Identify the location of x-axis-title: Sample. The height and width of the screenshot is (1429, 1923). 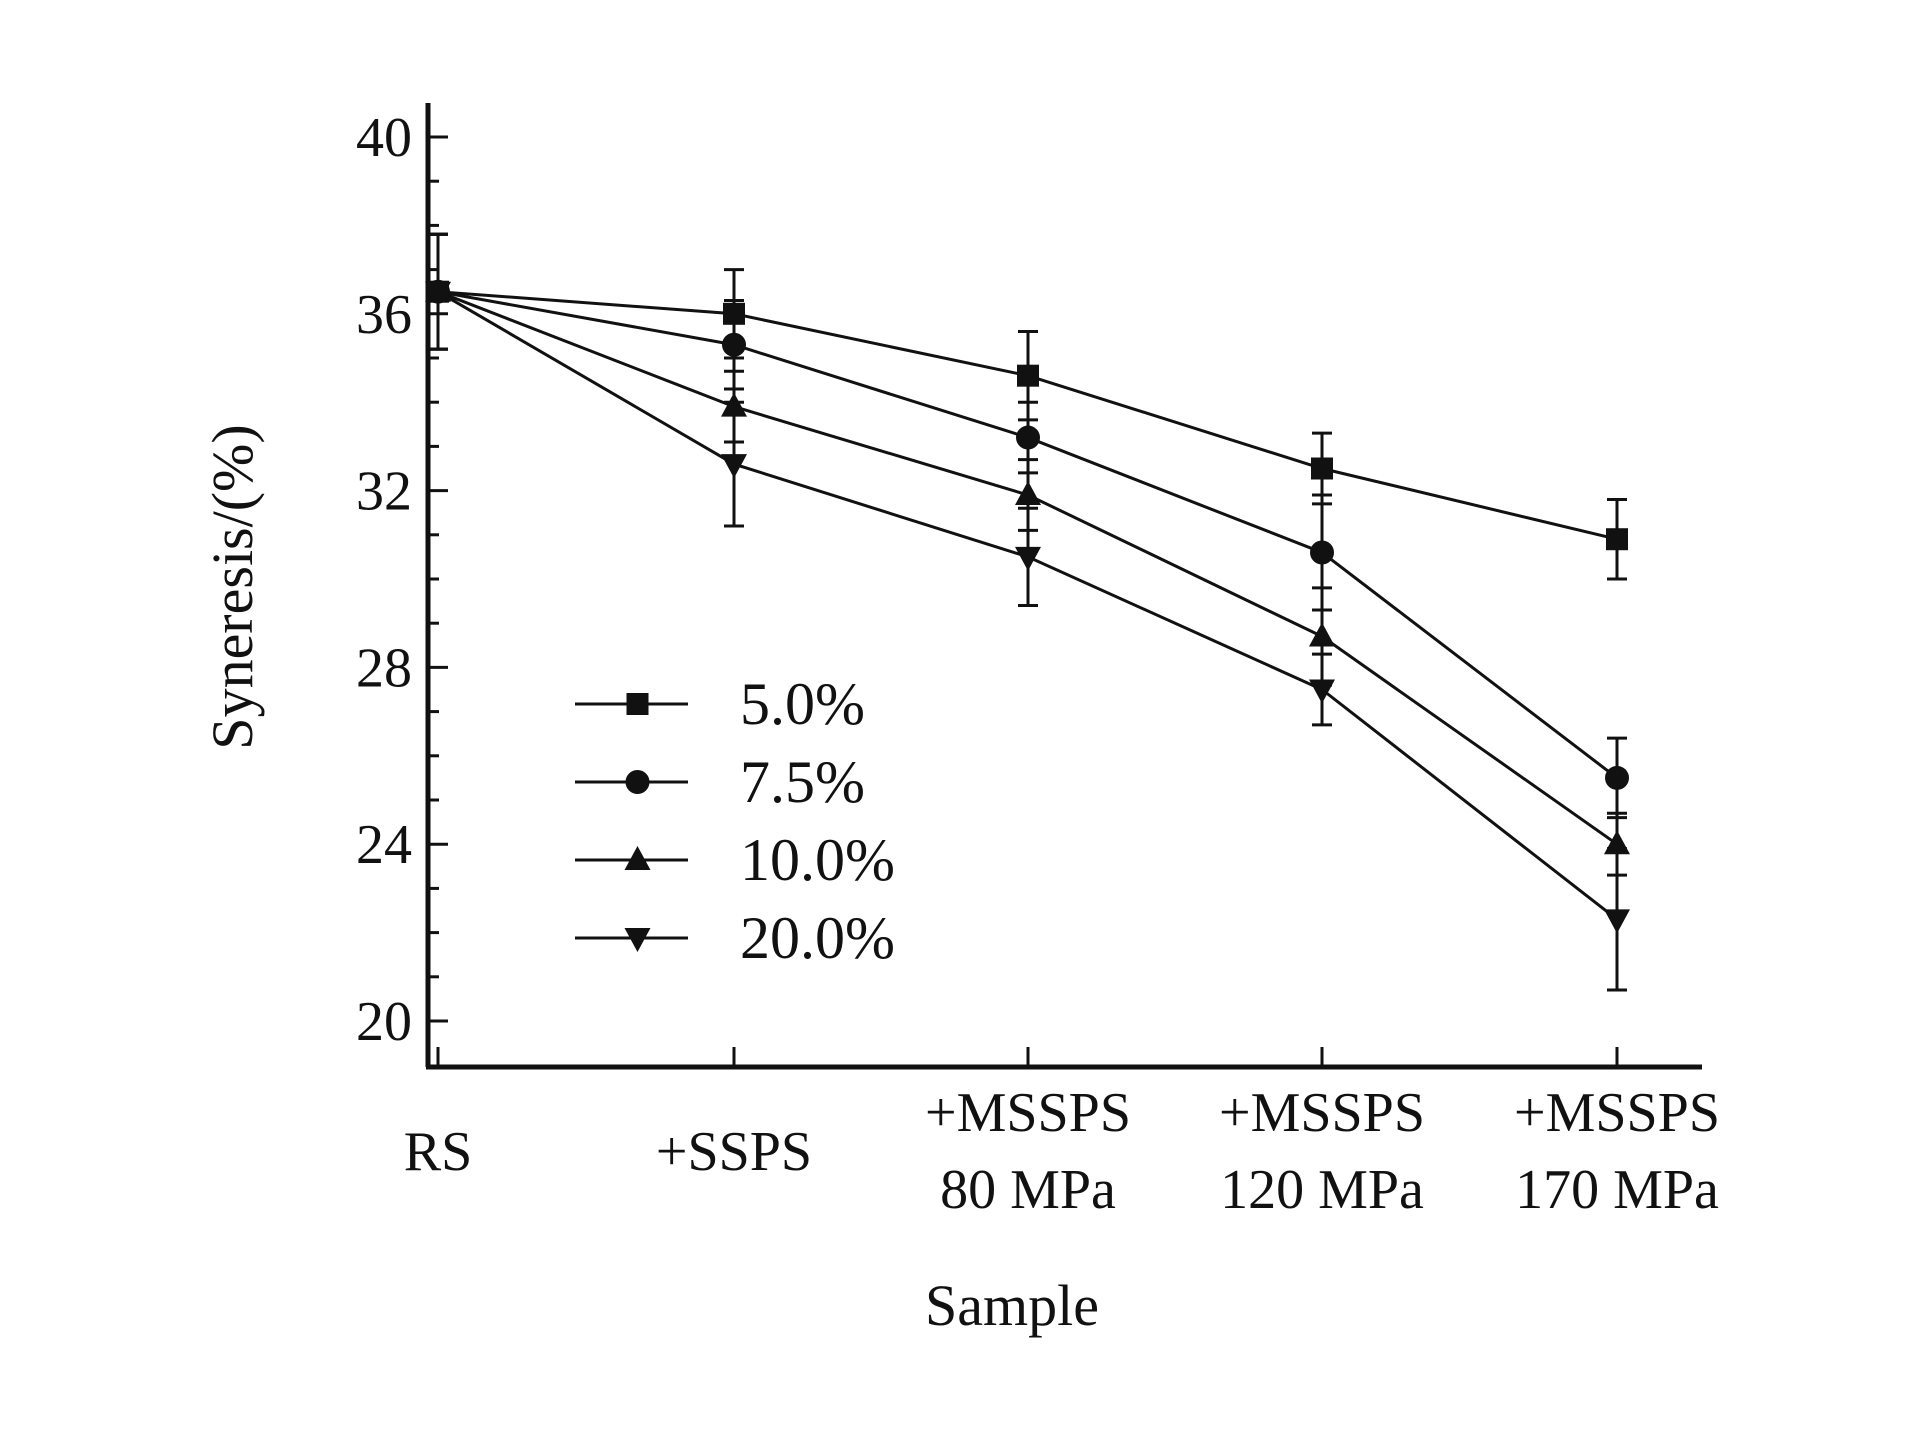
(1012, 1305).